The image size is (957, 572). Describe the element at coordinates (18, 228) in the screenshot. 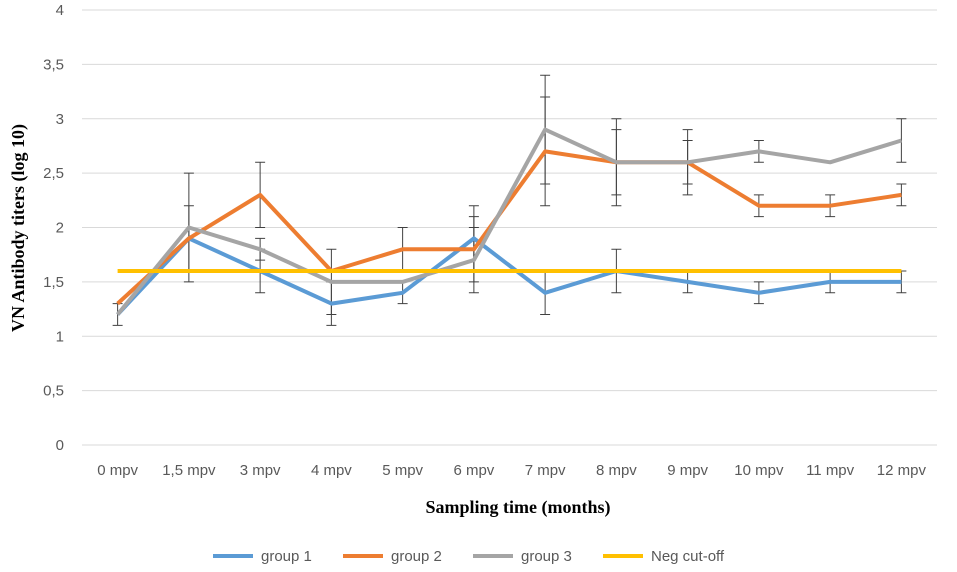

I see `y-axis-title: VN Antibody titers (log 10)` at that location.